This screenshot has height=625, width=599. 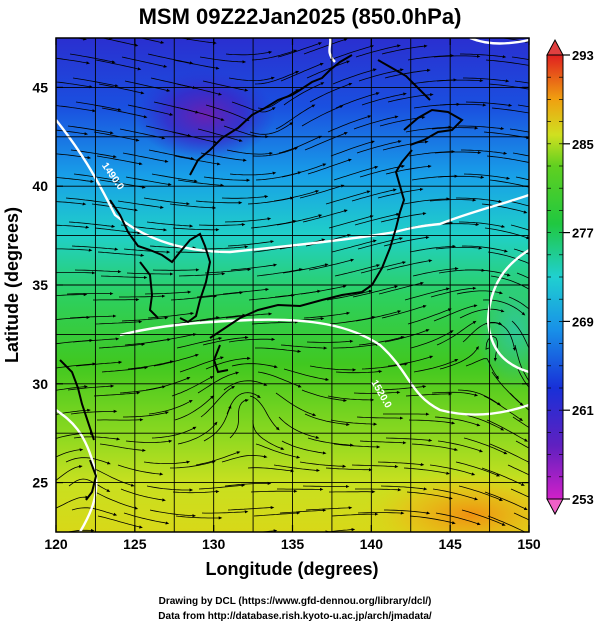 I want to click on east-anomaly, so click(x=502, y=330).